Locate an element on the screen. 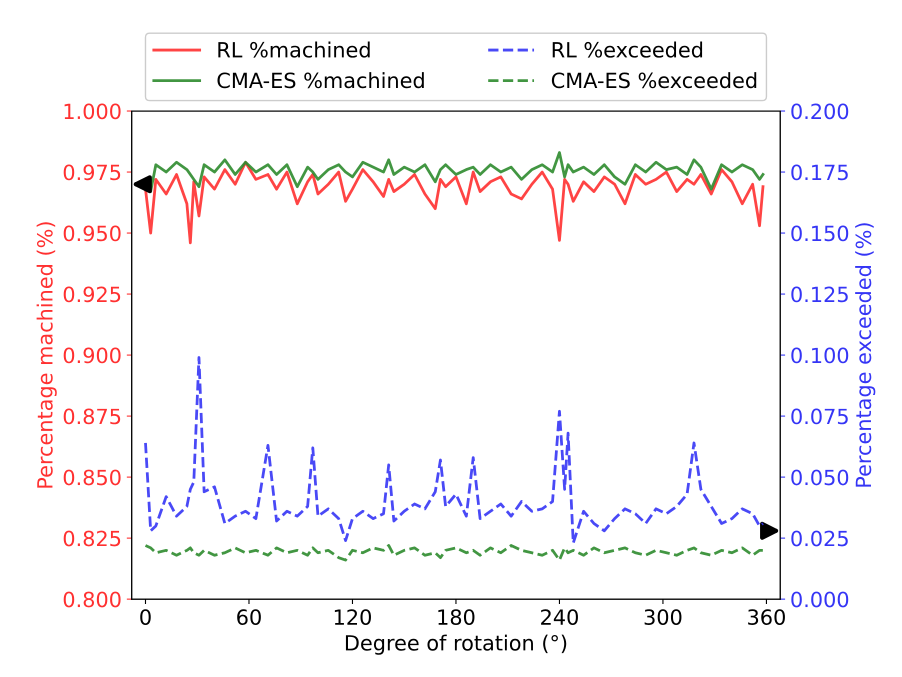 Image resolution: width=902 pixels, height=677 pixels. y2-tick-label: 0.000 is located at coordinates (819, 600).